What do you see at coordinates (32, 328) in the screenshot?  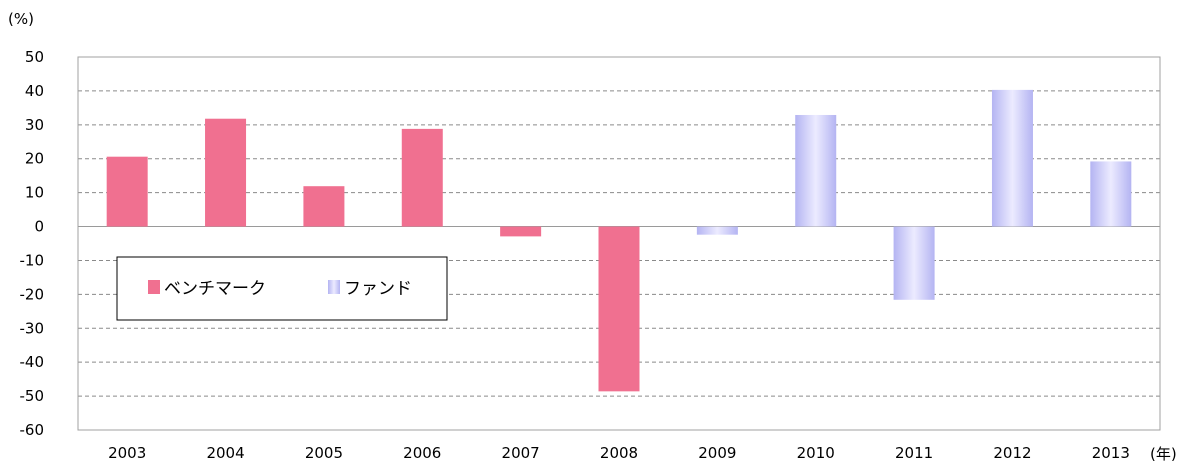 I see `y-tick-label: -30` at bounding box center [32, 328].